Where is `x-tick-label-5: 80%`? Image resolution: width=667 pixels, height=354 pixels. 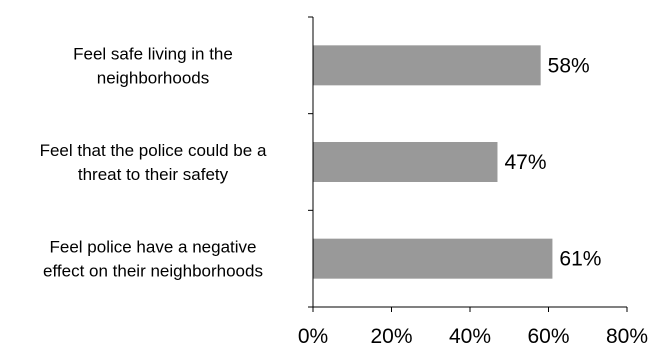 x-tick-label-5: 80% is located at coordinates (627, 336).